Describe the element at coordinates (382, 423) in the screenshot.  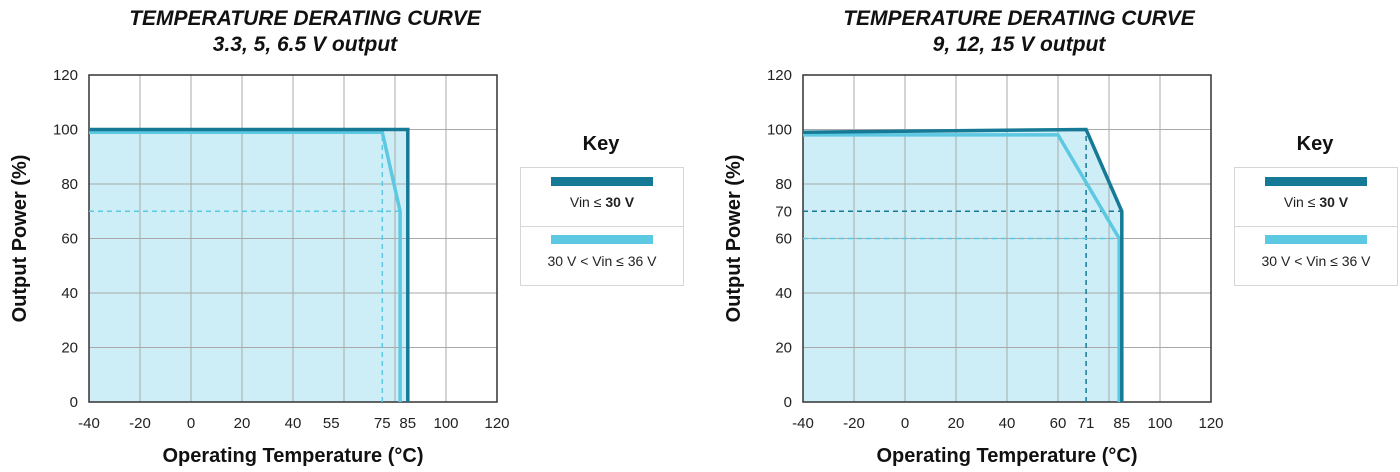
I see `x-tick-label: 75` at that location.